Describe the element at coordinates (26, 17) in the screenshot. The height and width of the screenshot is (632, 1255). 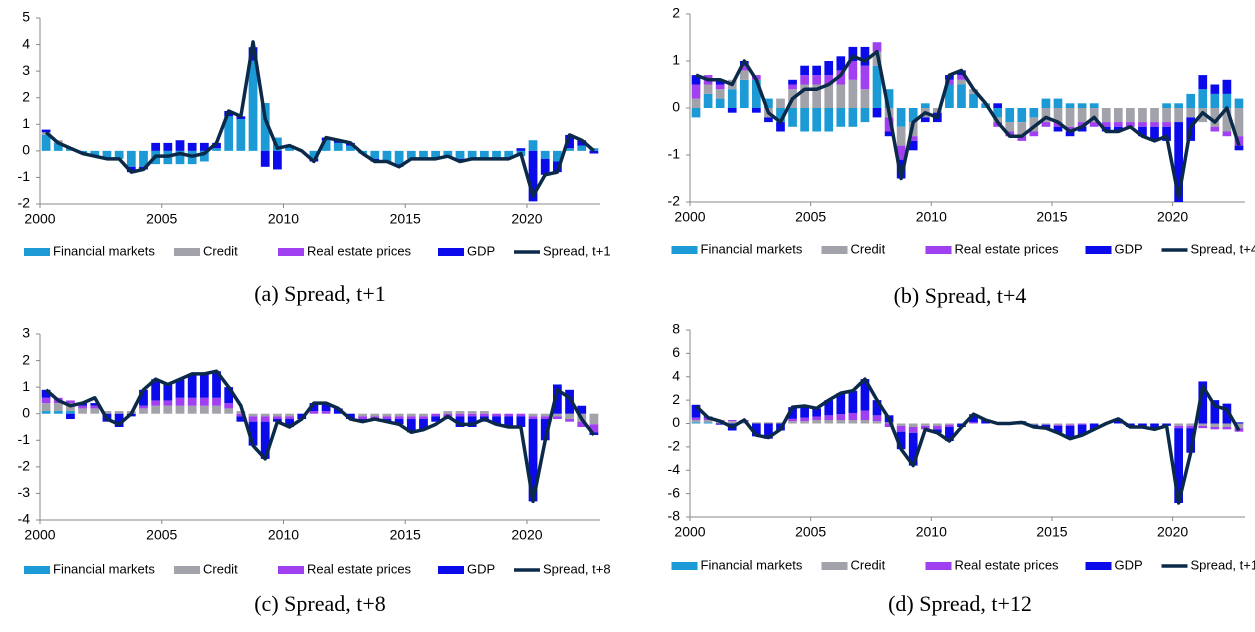
I see `y-tick-label: 5` at that location.